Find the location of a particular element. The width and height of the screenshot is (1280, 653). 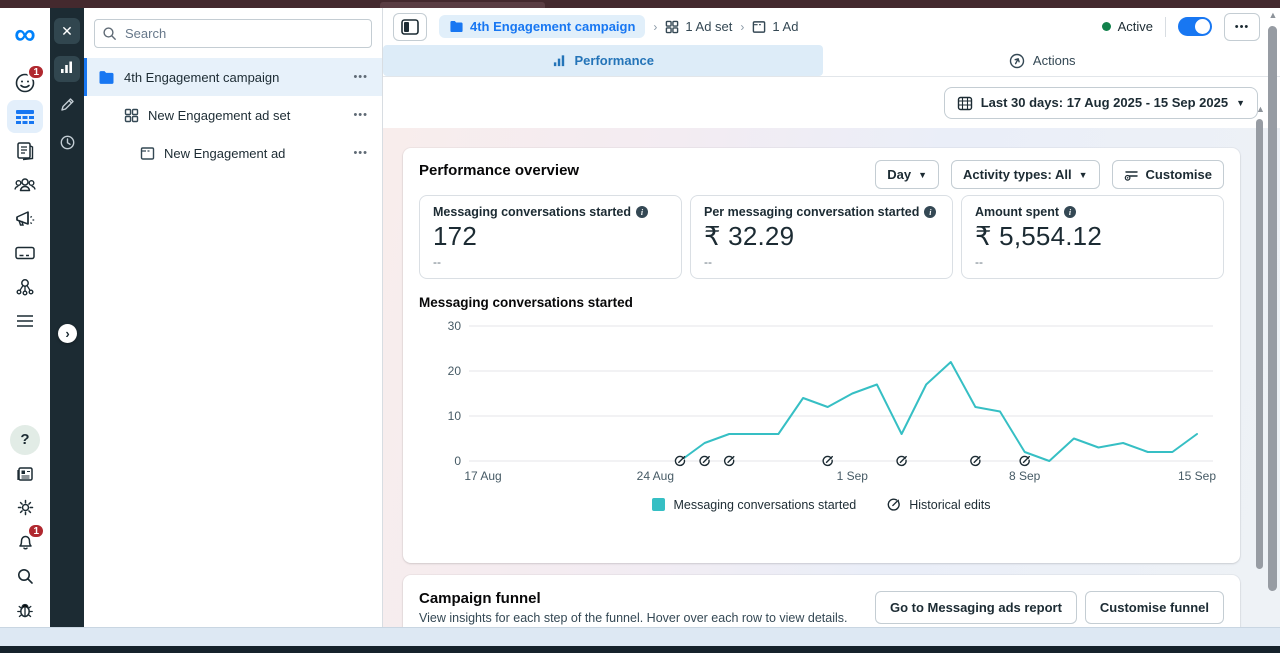

tab-actions: Actions is located at coordinates (1043, 60).